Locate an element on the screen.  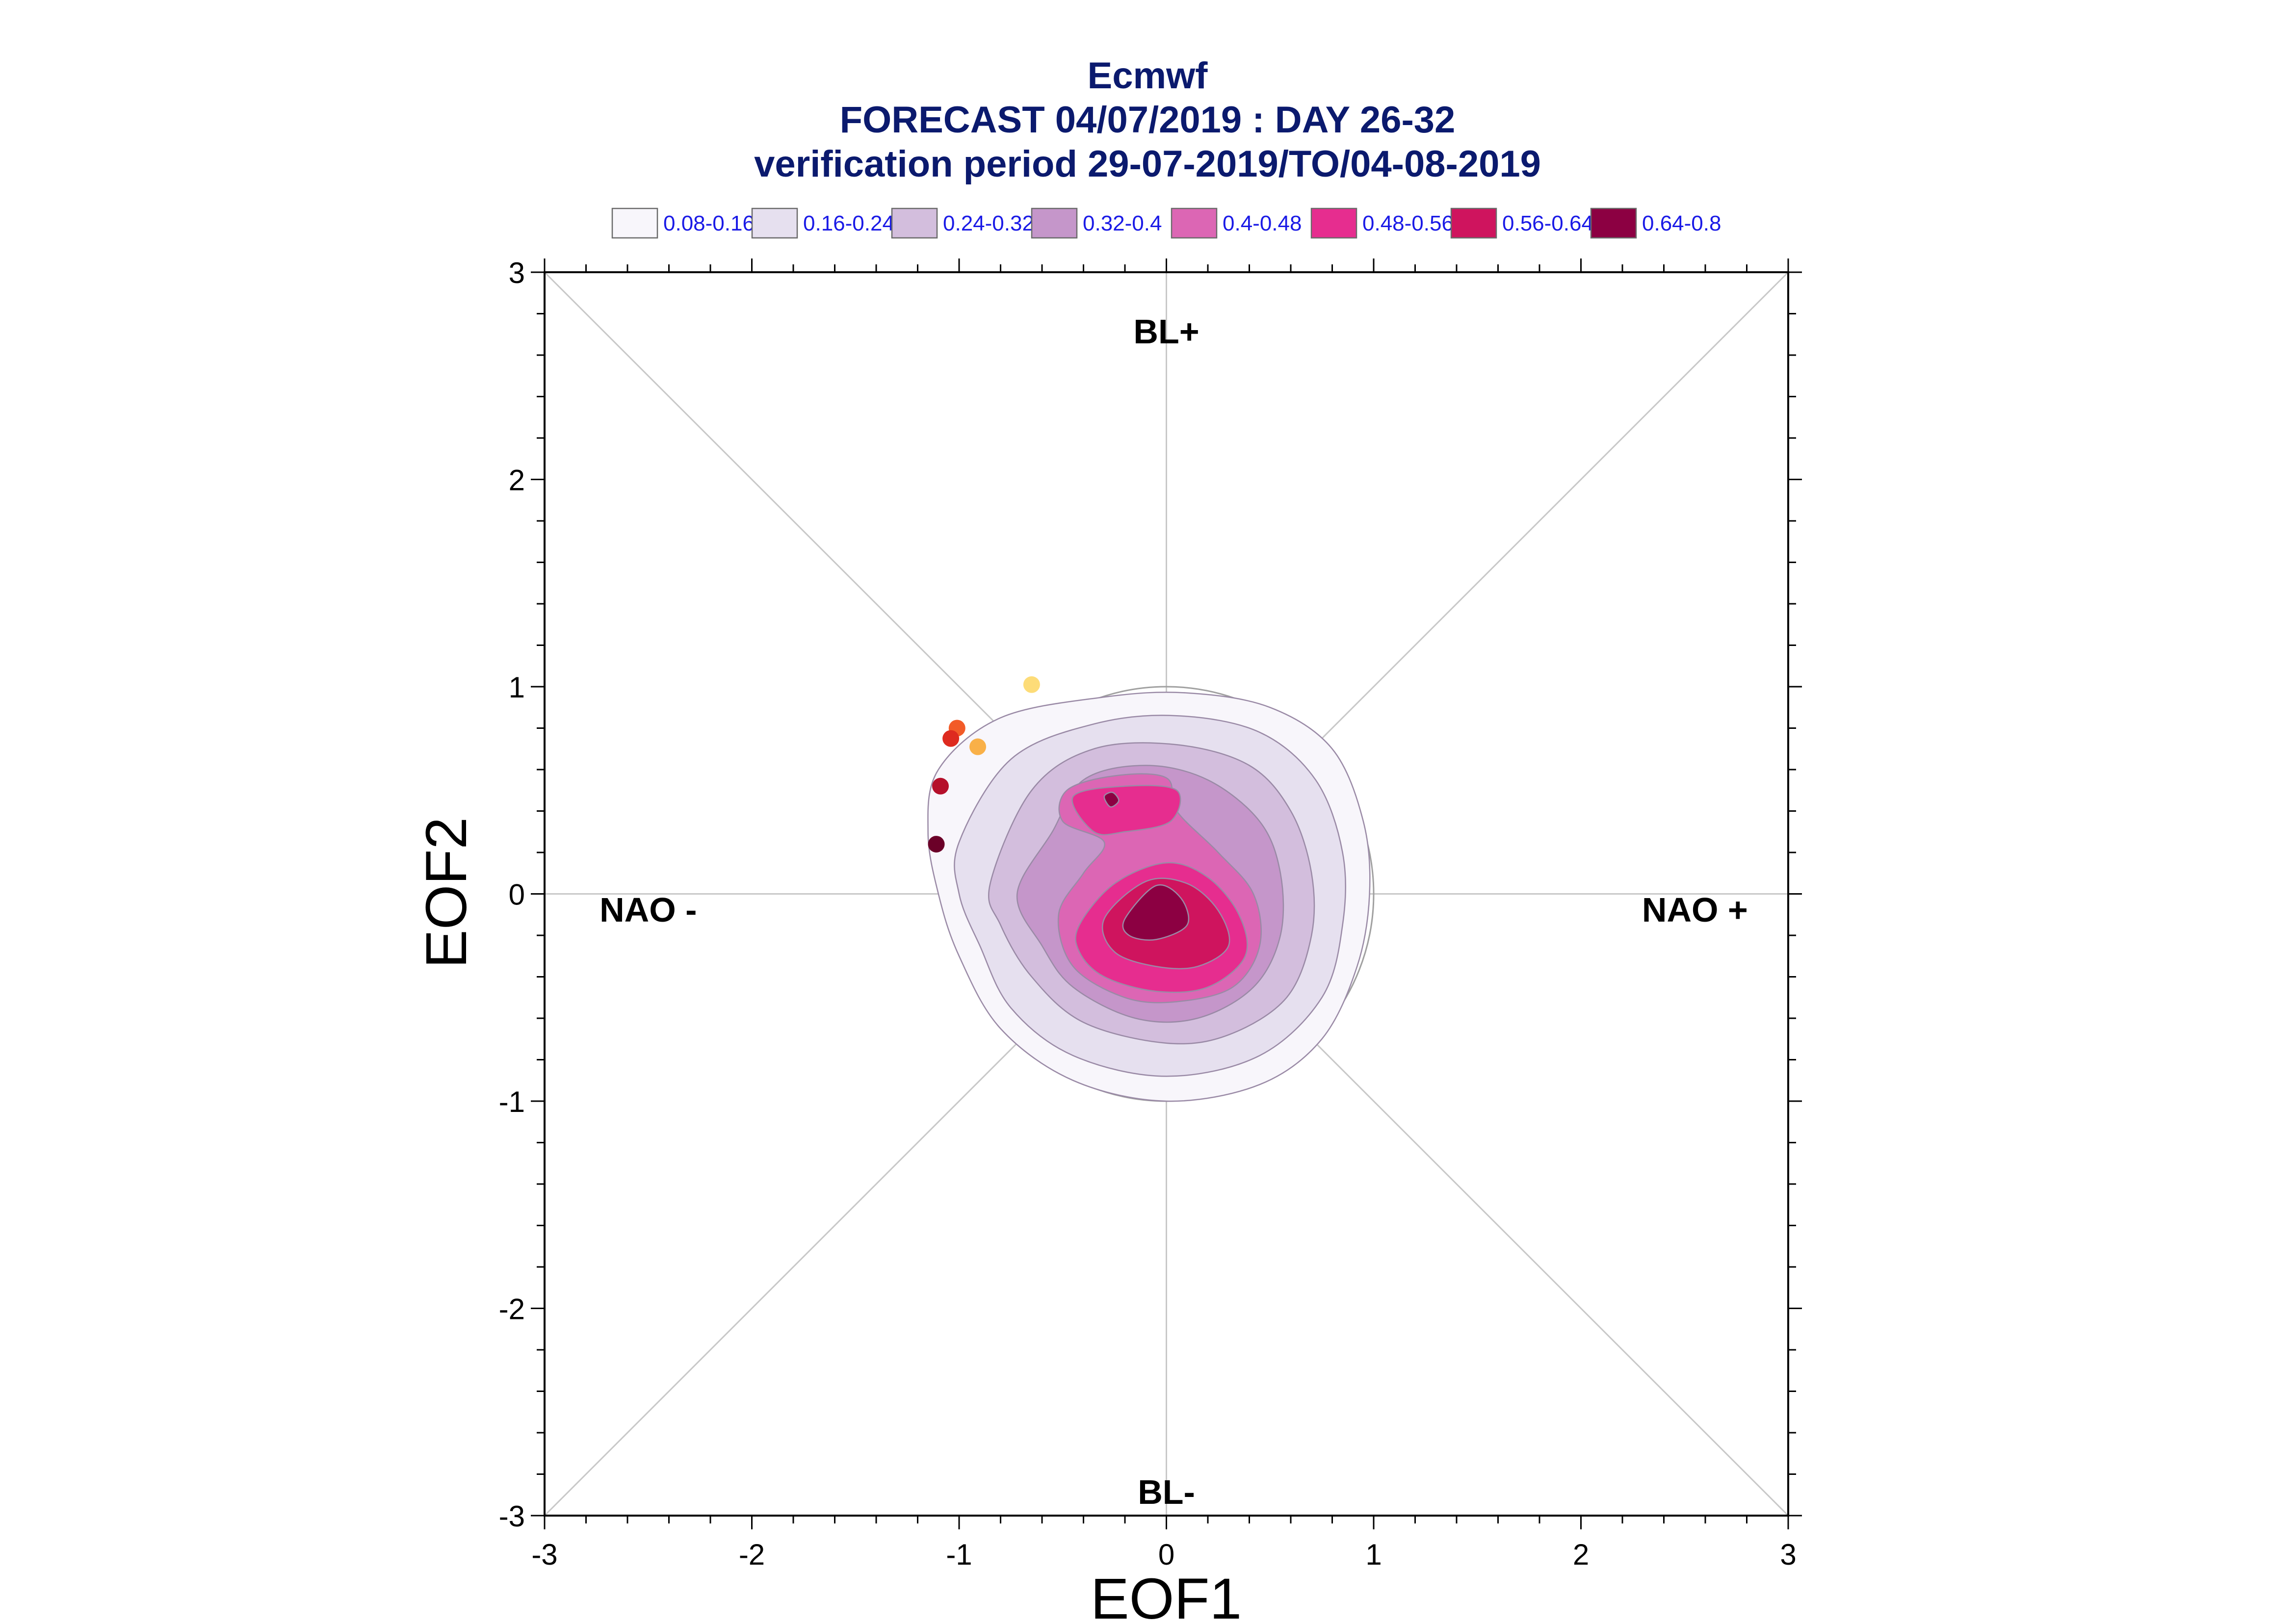
x-tick-label: 3 is located at coordinates (1788, 1554).